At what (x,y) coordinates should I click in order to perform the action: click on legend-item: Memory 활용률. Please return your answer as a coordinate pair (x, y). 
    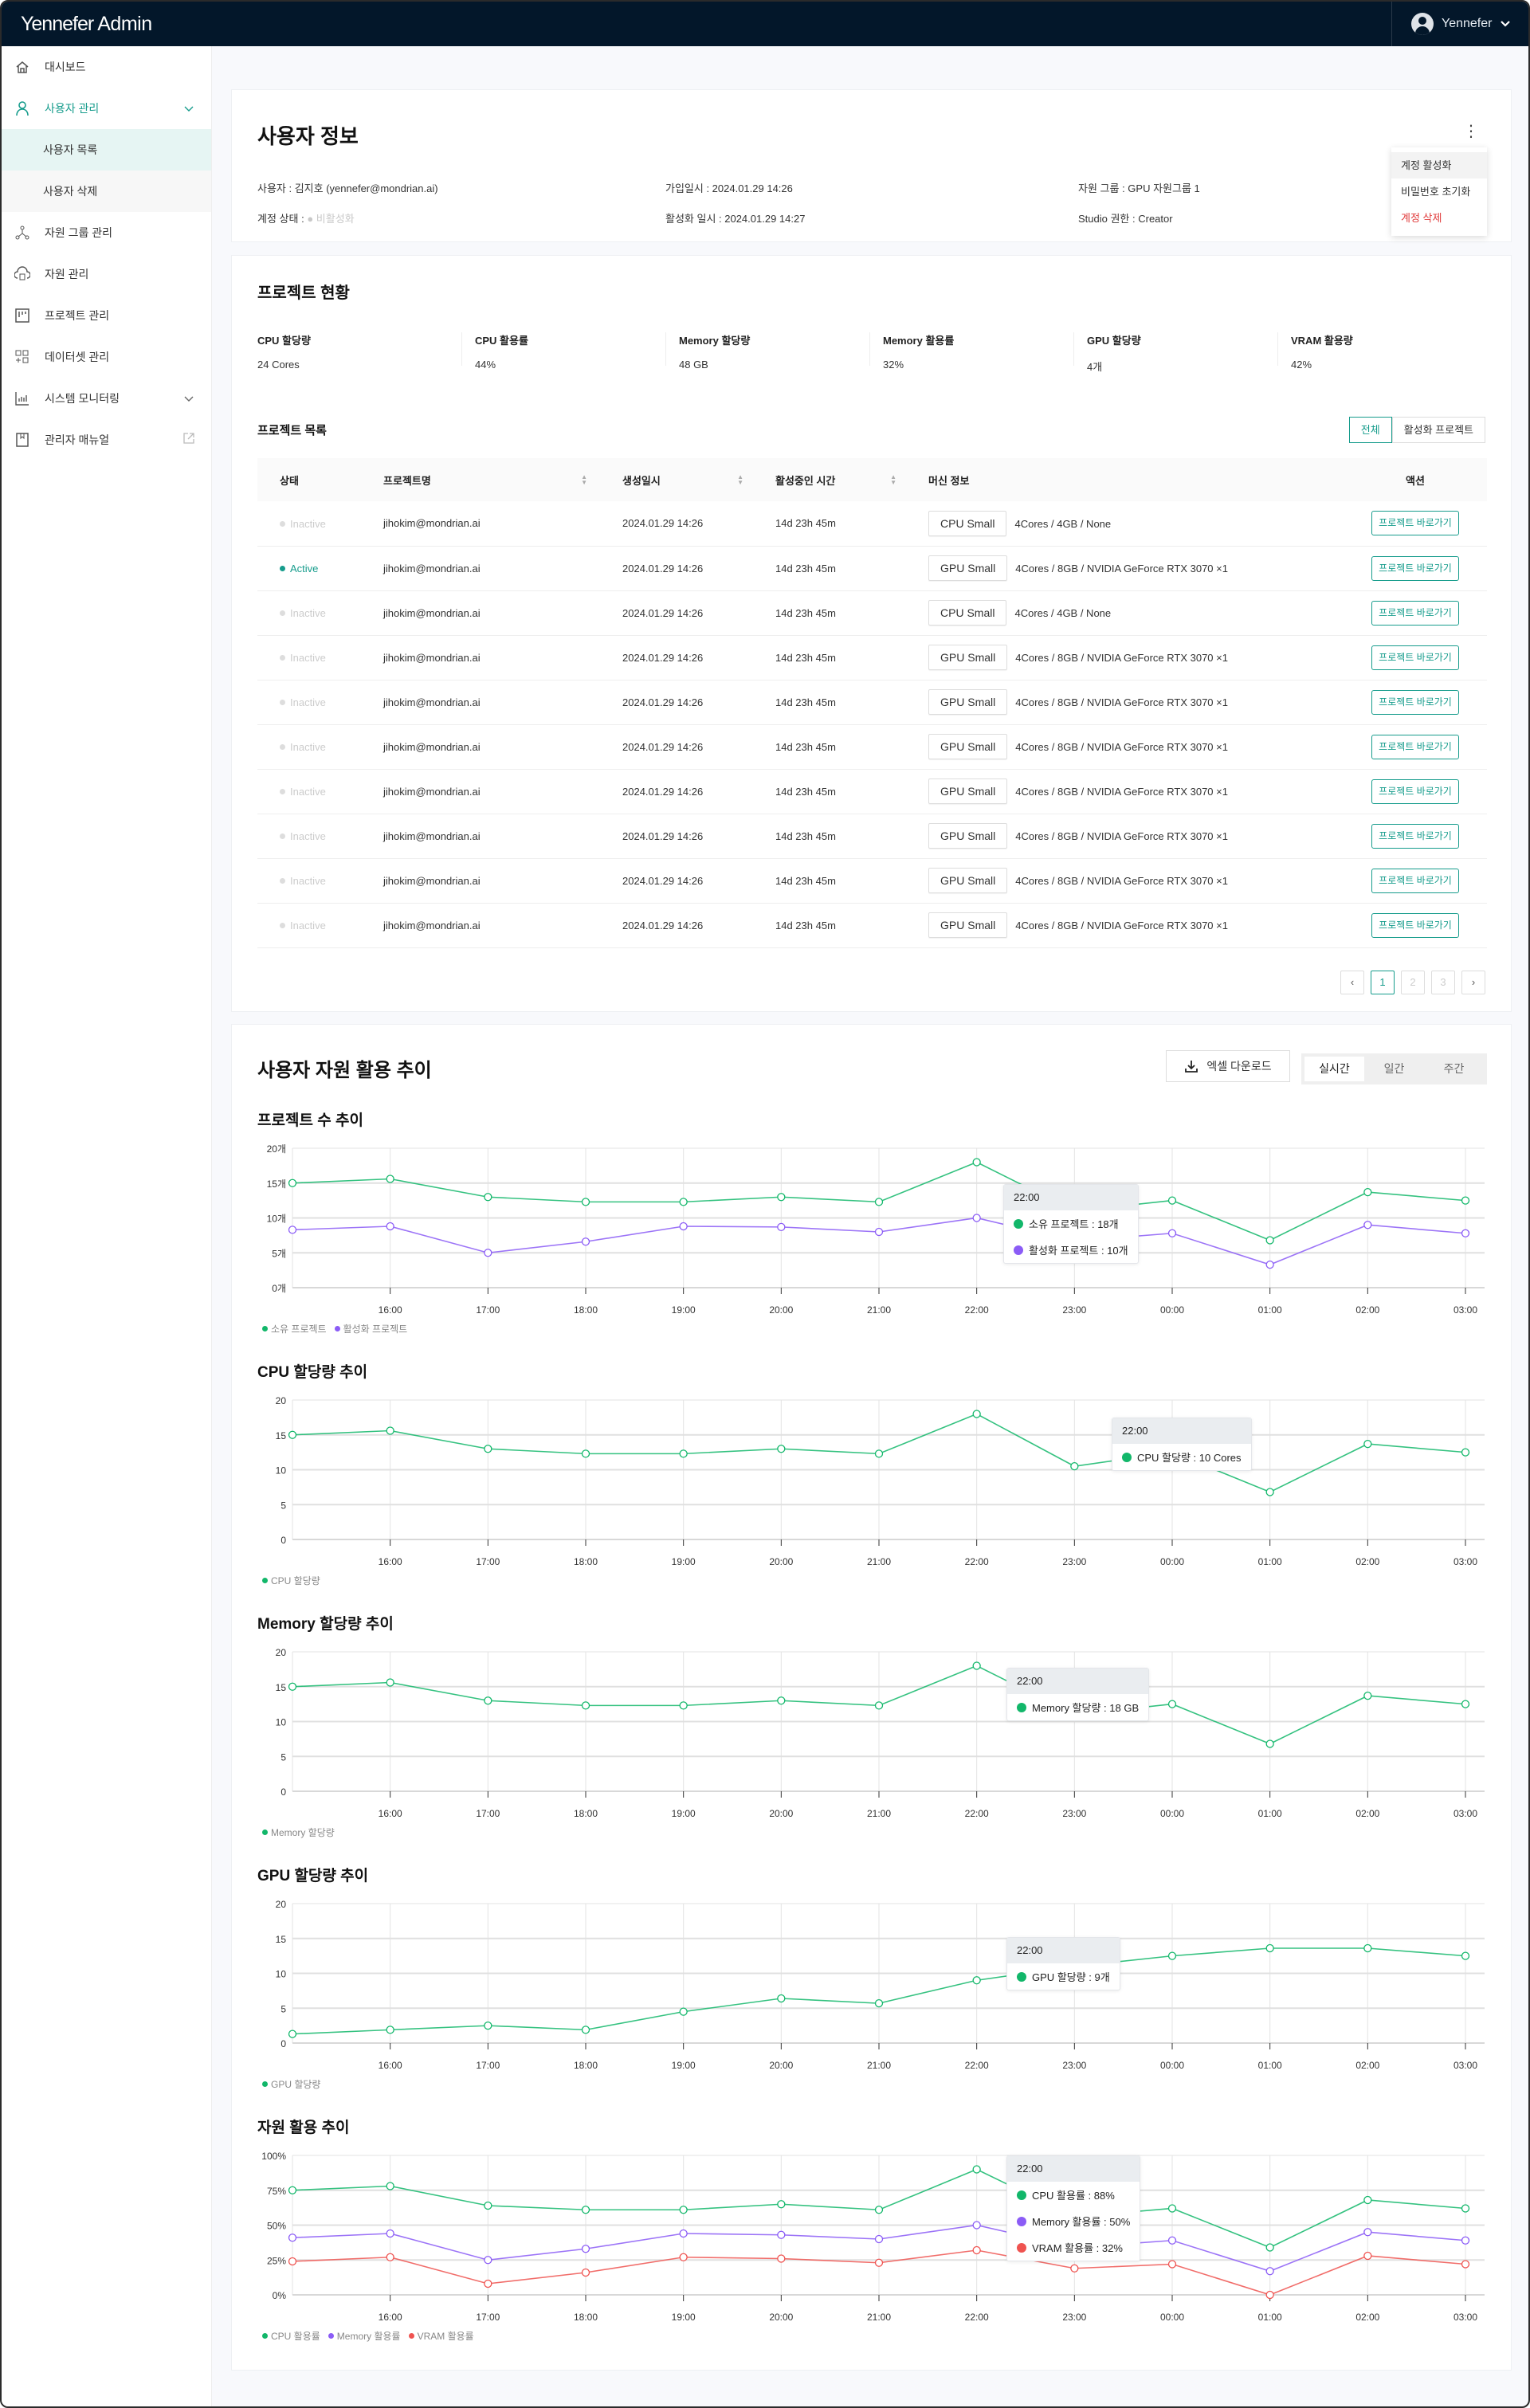
    Looking at the image, I should click on (364, 2336).